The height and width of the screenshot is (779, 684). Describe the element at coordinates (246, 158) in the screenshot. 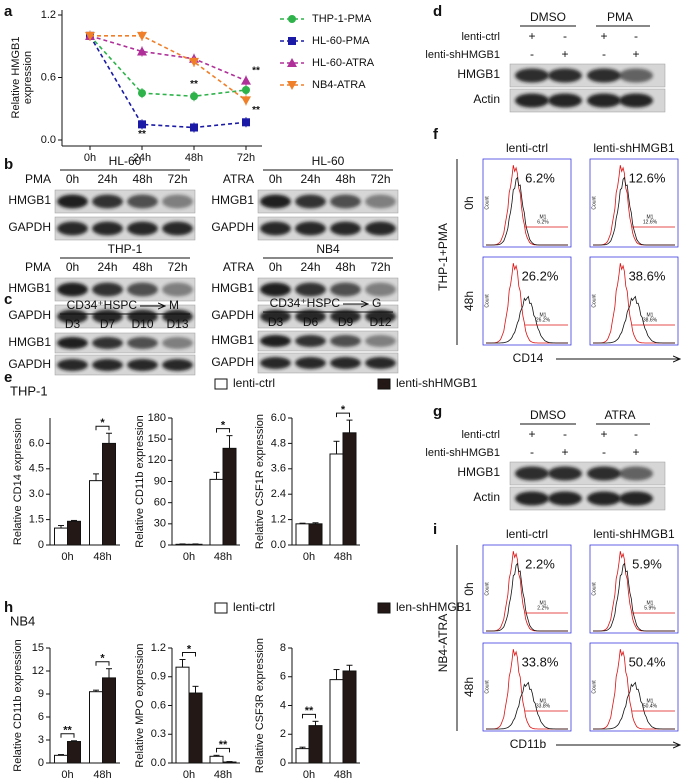

I see `x-tick-label: 72h` at that location.